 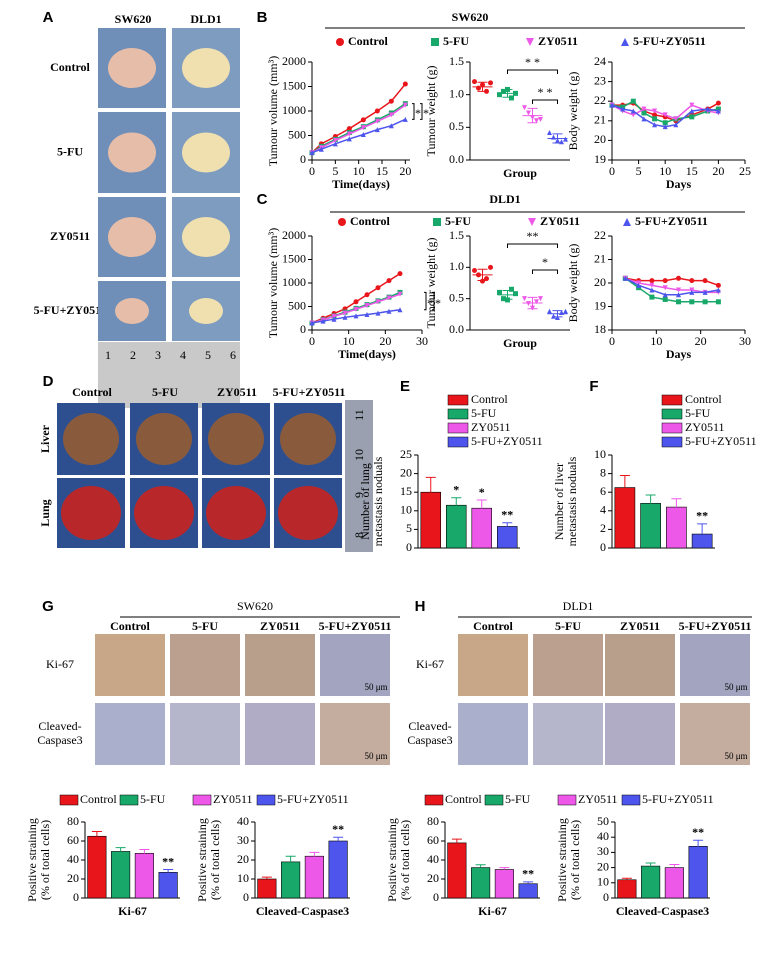 I want to click on y-tick-label: 18, so click(x=600, y=329).